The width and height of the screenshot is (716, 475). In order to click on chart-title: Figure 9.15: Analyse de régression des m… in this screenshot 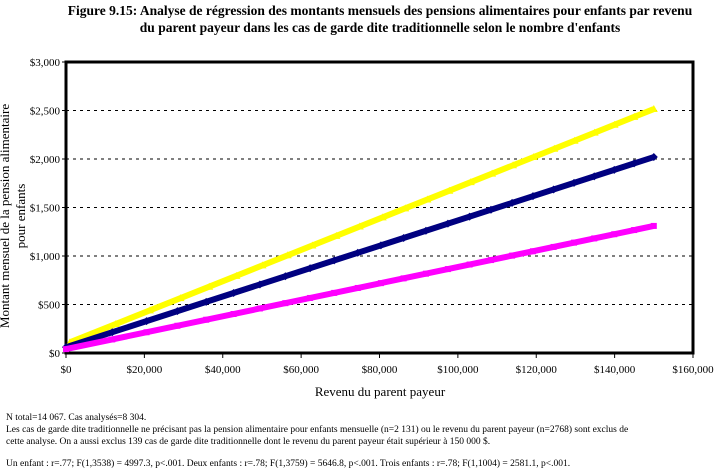, I will do `click(380, 19)`.